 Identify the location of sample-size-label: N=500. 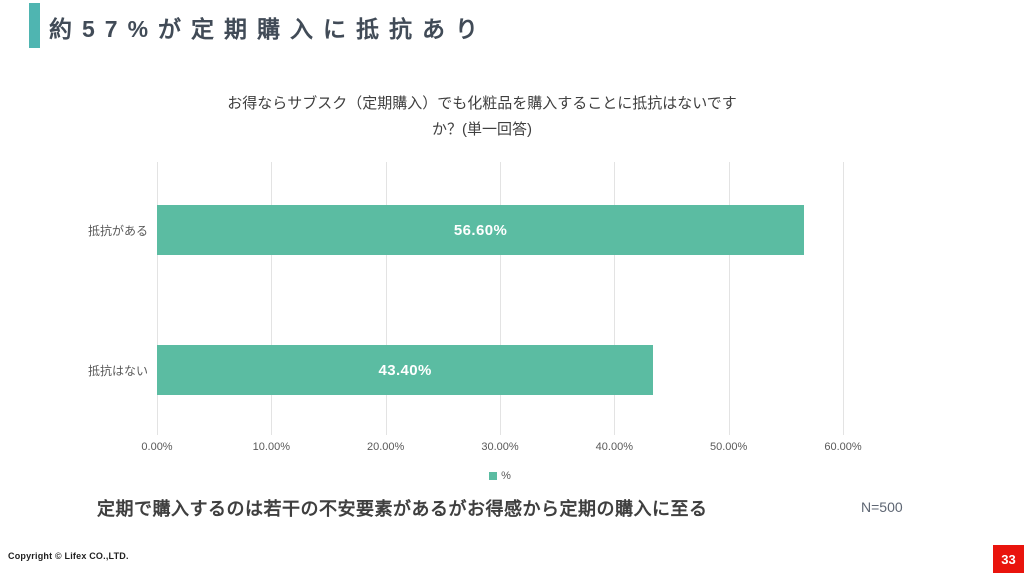
(882, 507).